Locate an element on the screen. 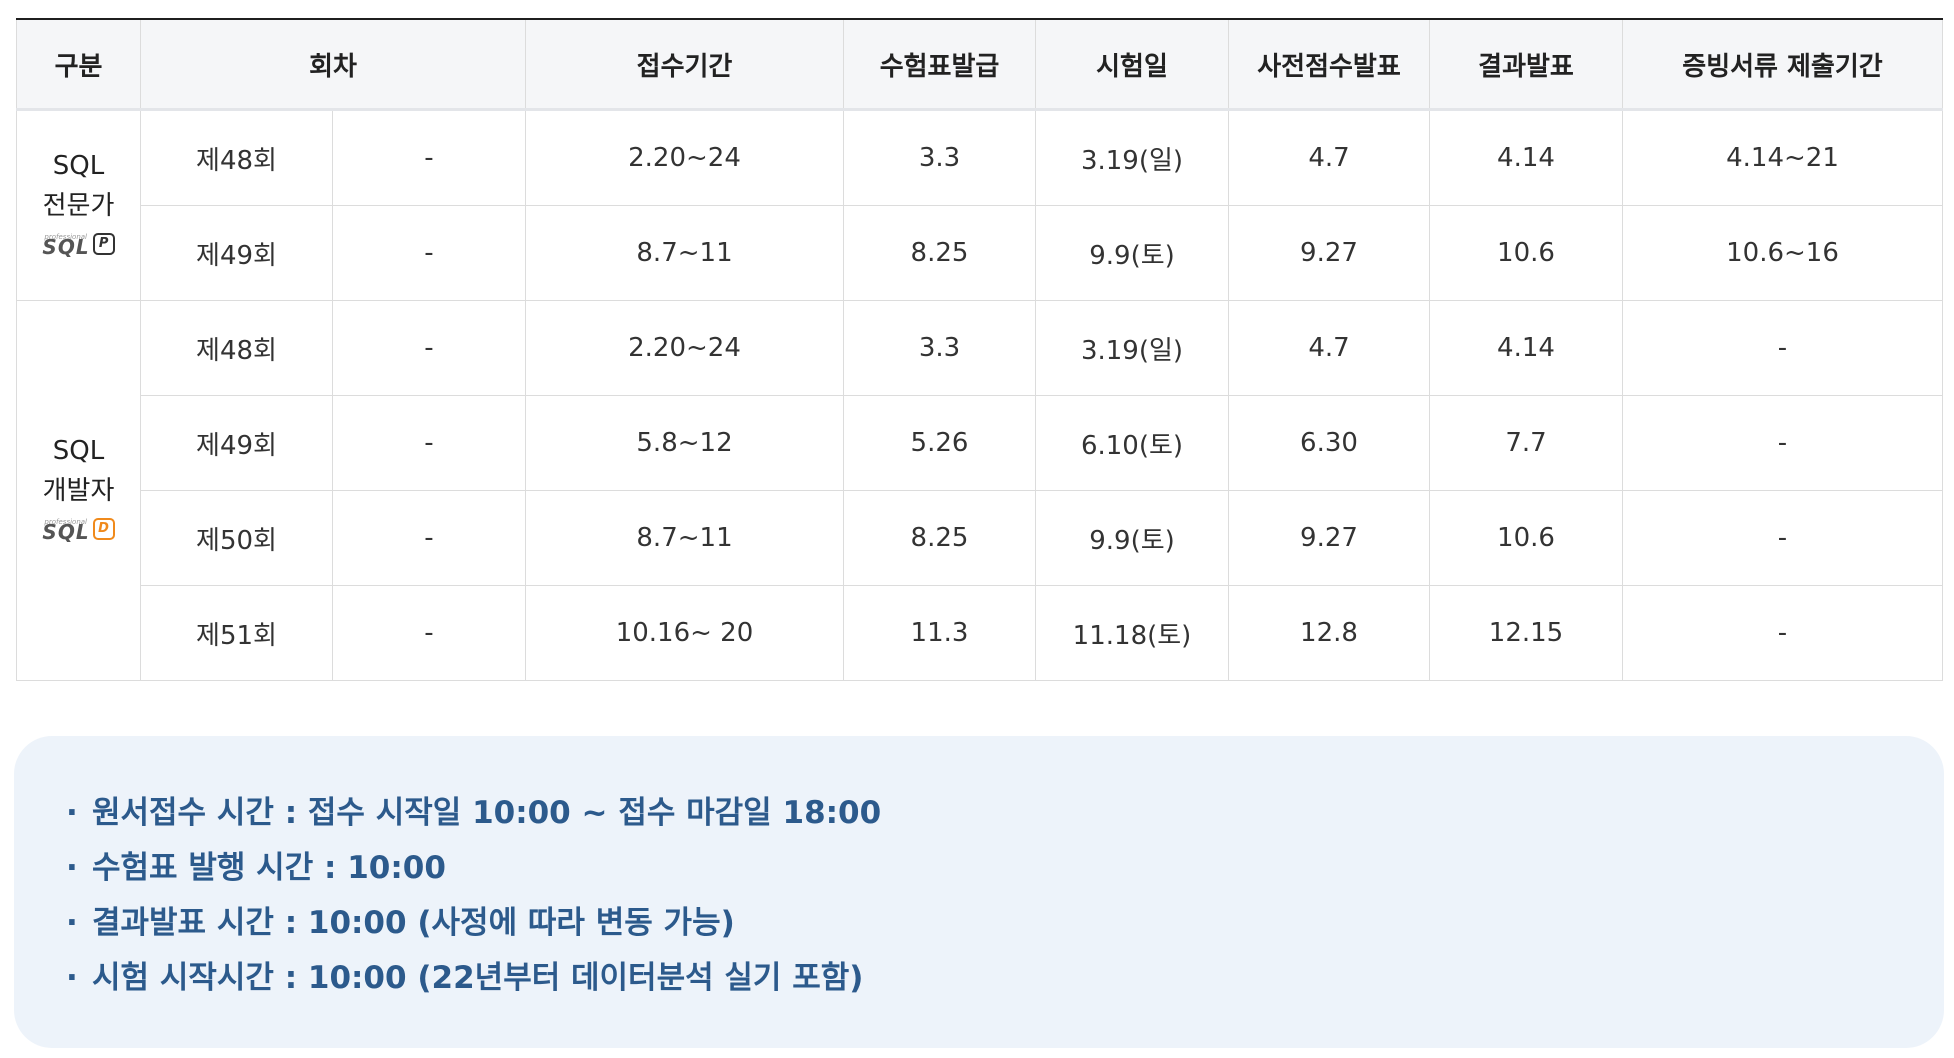 Image resolution: width=1954 pixels, height=1058 pixels. admission-ticket-cell: 11.3 is located at coordinates (939, 633).